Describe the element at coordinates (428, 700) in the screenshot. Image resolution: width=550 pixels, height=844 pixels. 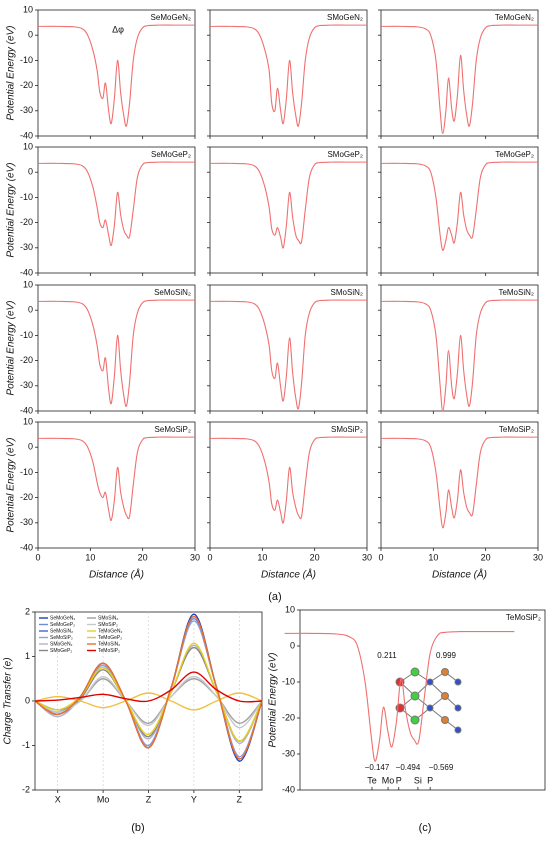
I see `structure-inset` at that location.